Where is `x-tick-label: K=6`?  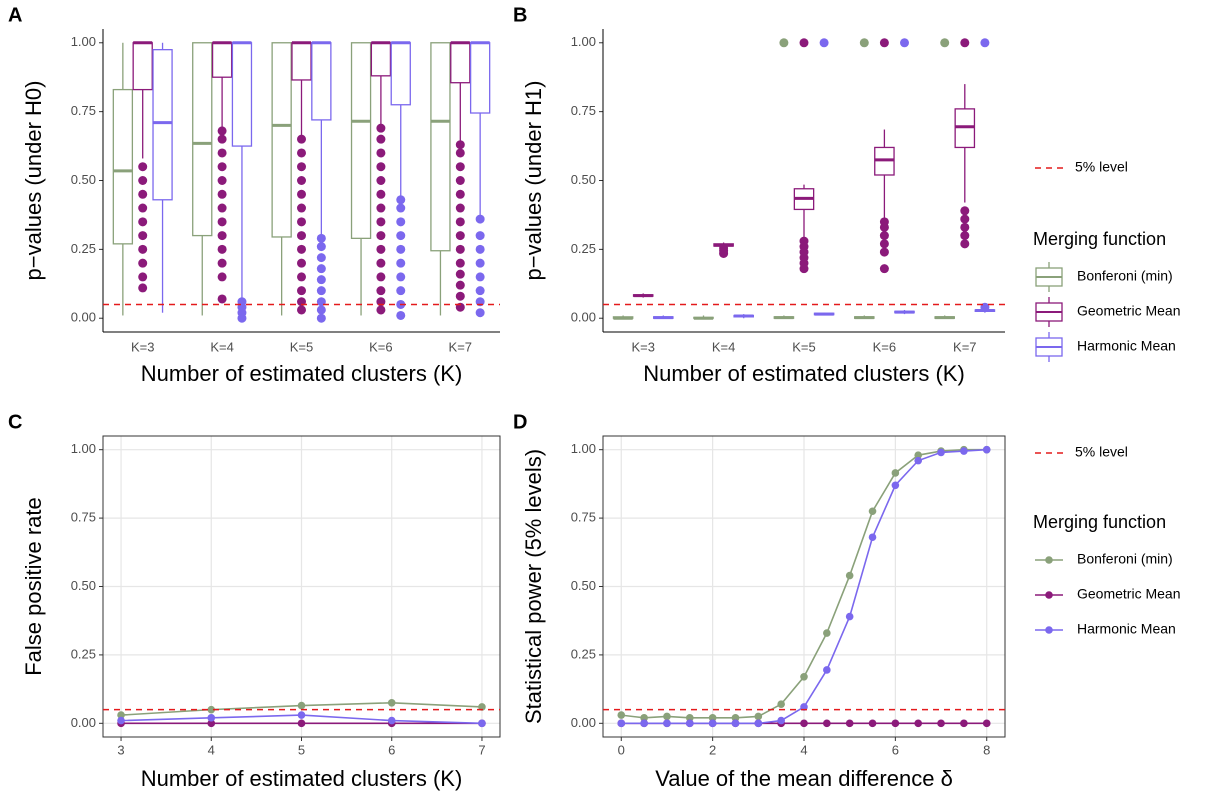
x-tick-label: K=6 is located at coordinates (885, 346).